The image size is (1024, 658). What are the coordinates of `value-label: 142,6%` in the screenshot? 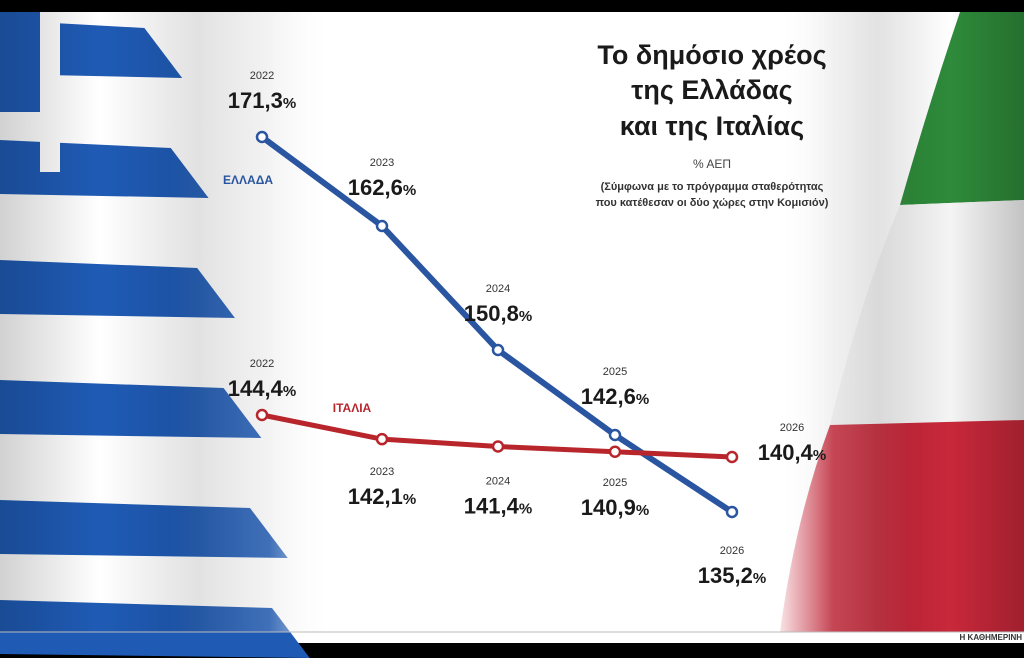 It's located at (615, 396).